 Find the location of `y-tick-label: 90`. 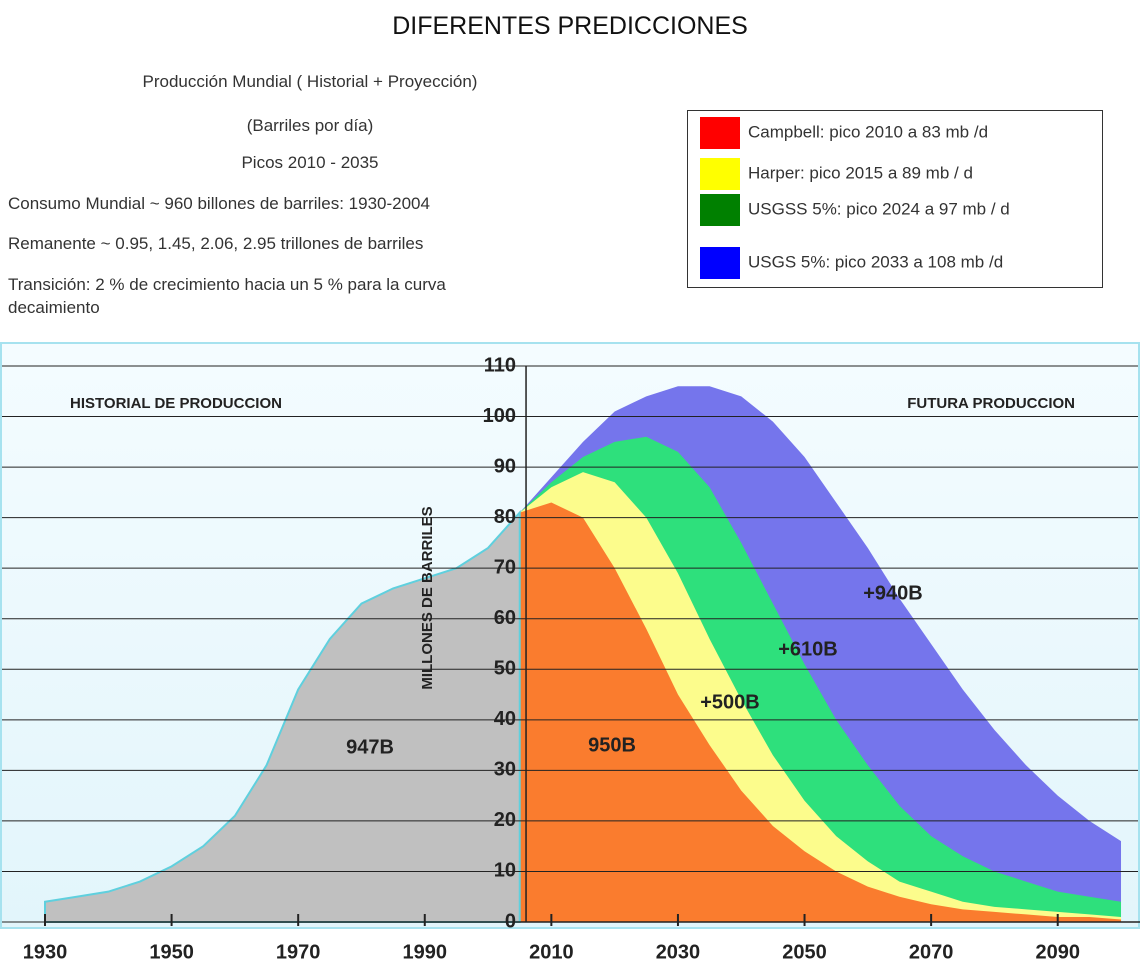

y-tick-label: 90 is located at coordinates (505, 466).